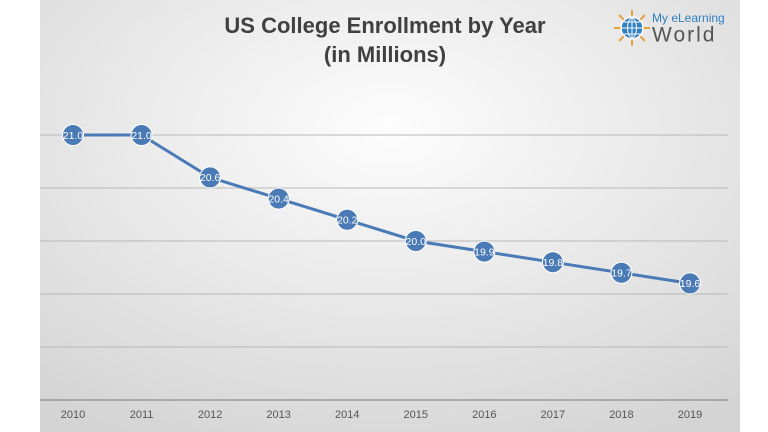 This screenshot has width=768, height=432. What do you see at coordinates (416, 415) in the screenshot?
I see `x-tick-label: 2015` at bounding box center [416, 415].